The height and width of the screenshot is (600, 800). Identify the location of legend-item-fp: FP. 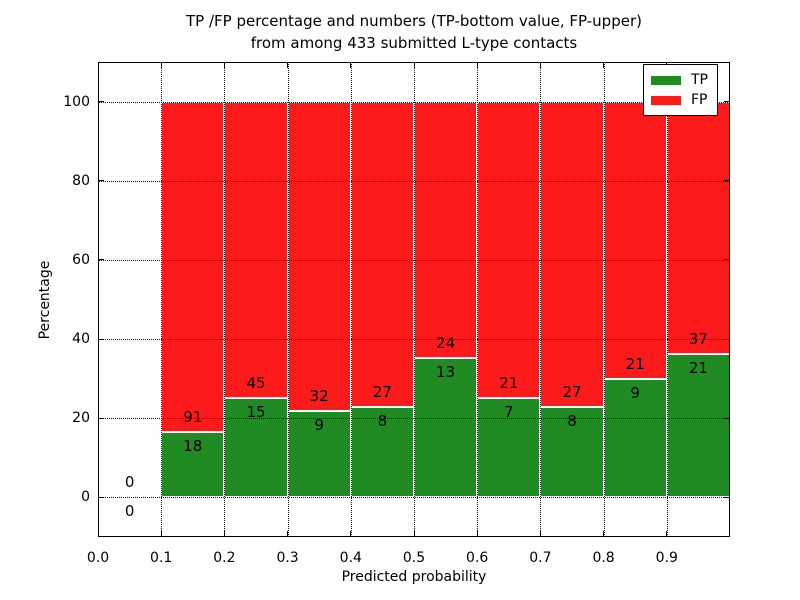
(679, 100).